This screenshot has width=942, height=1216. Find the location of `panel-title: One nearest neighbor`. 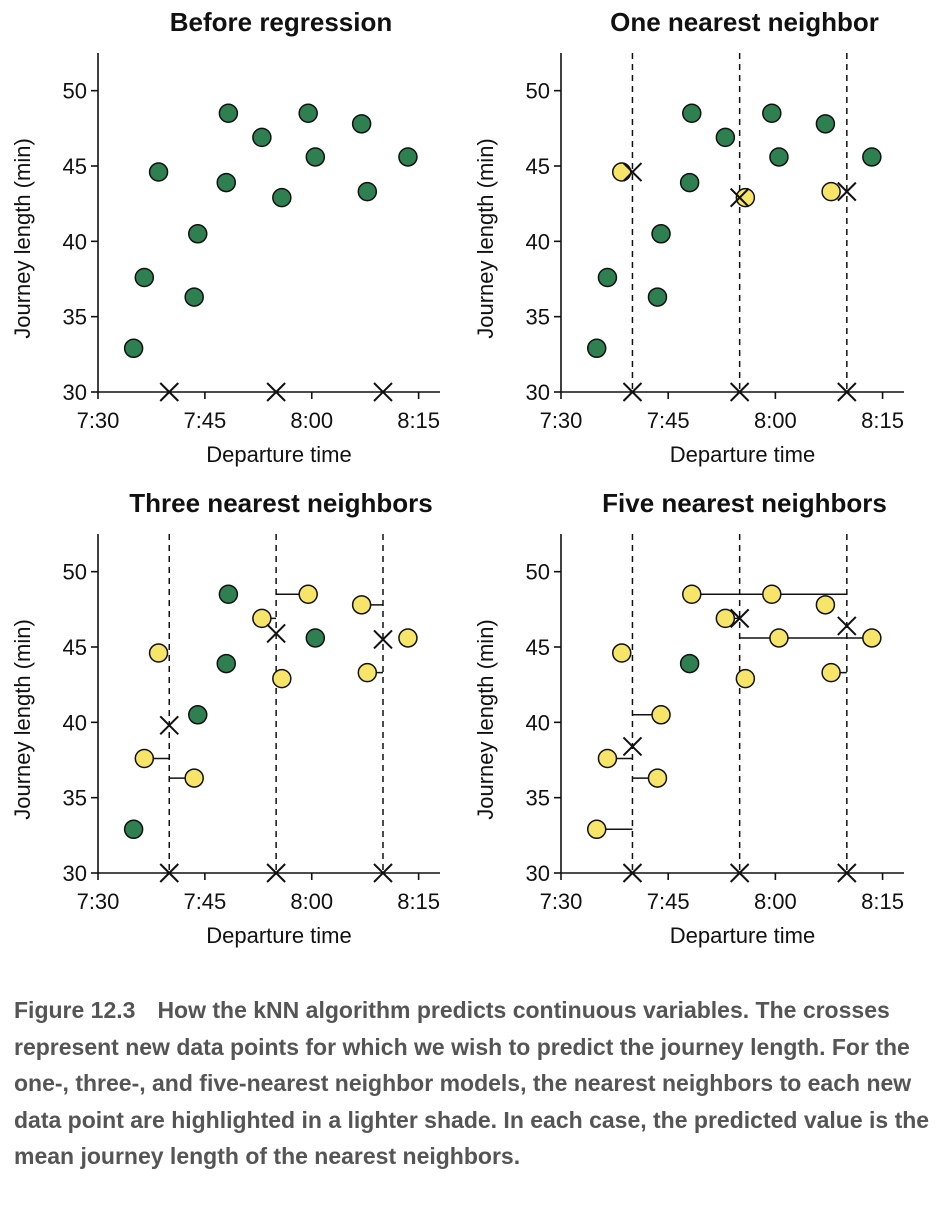

panel-title: One nearest neighbor is located at coordinates (744, 22).